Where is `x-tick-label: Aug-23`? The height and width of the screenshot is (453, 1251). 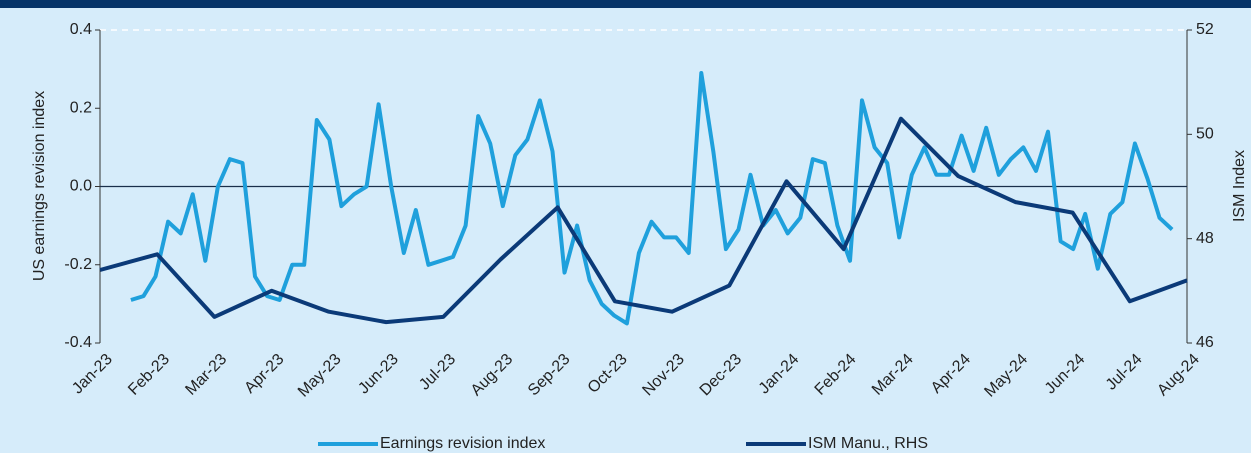 x-tick-label: Aug-23 is located at coordinates (492, 375).